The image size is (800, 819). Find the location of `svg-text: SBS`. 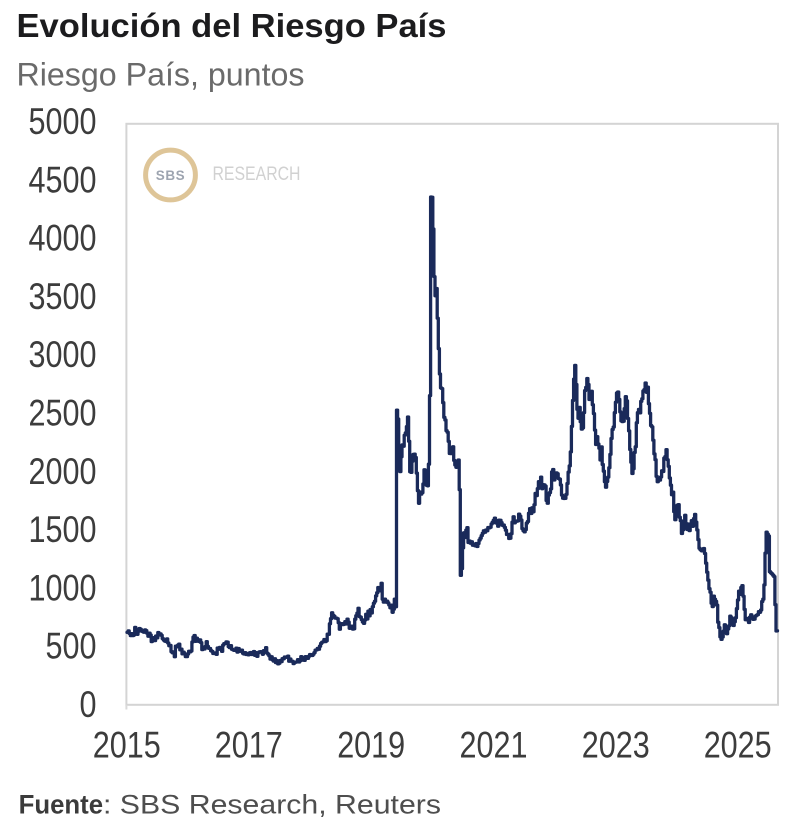

svg-text: SBS is located at coordinates (171, 175).